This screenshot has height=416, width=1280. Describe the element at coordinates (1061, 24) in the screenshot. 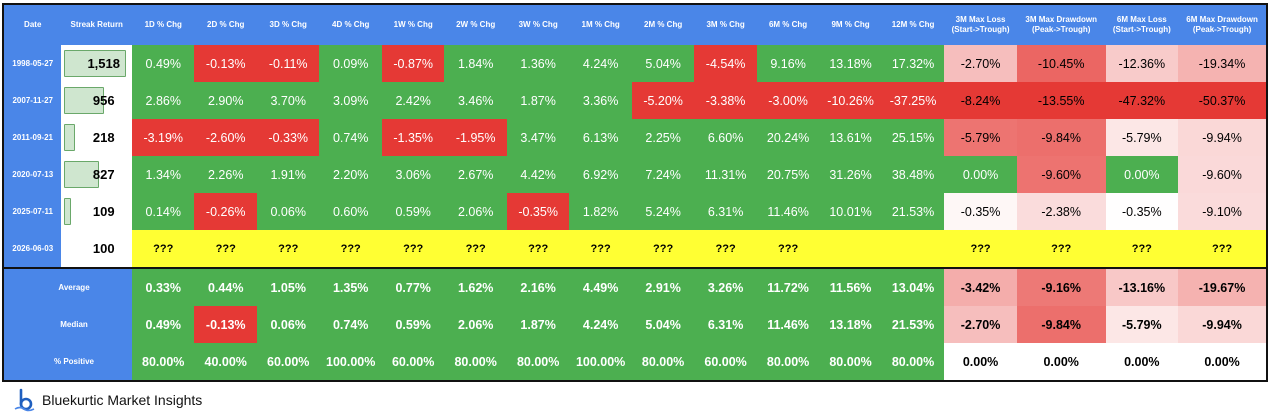

I see `column-header: 3M Max Drawdown (Peak->Trough)` at that location.